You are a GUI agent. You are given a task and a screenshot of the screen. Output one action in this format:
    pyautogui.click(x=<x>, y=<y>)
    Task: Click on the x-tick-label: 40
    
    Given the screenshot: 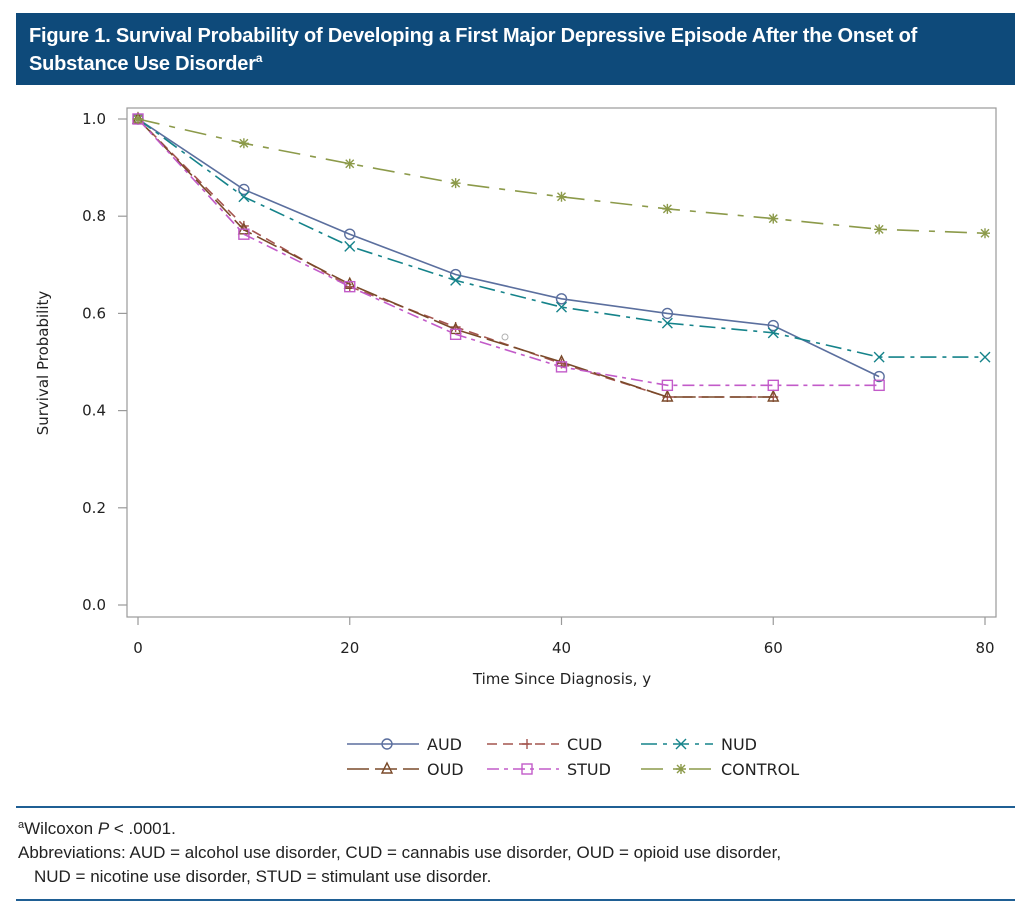 What is the action you would take?
    pyautogui.click(x=561, y=648)
    